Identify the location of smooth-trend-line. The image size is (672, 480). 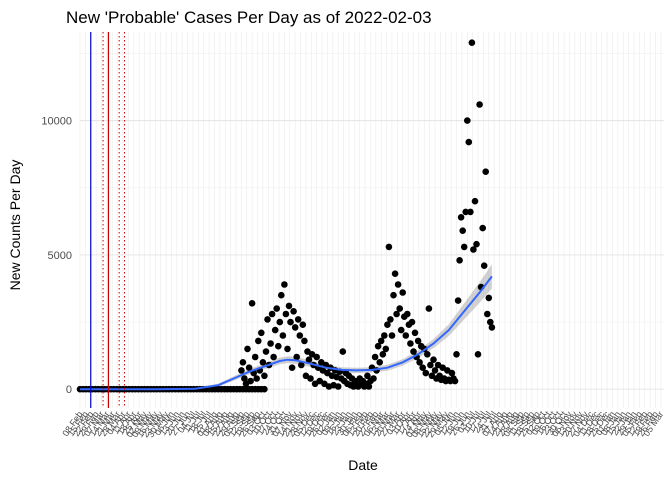
(286, 333).